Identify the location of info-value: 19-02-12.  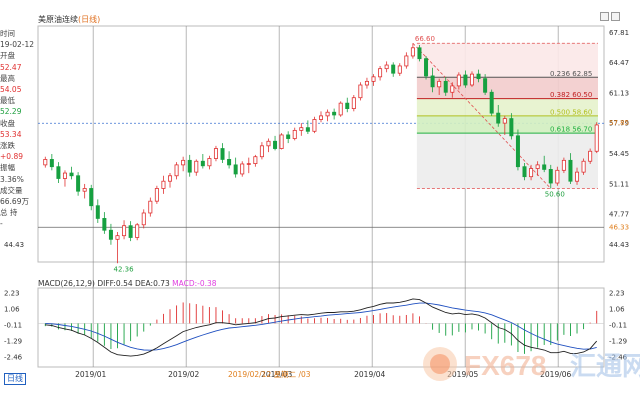
(17, 45).